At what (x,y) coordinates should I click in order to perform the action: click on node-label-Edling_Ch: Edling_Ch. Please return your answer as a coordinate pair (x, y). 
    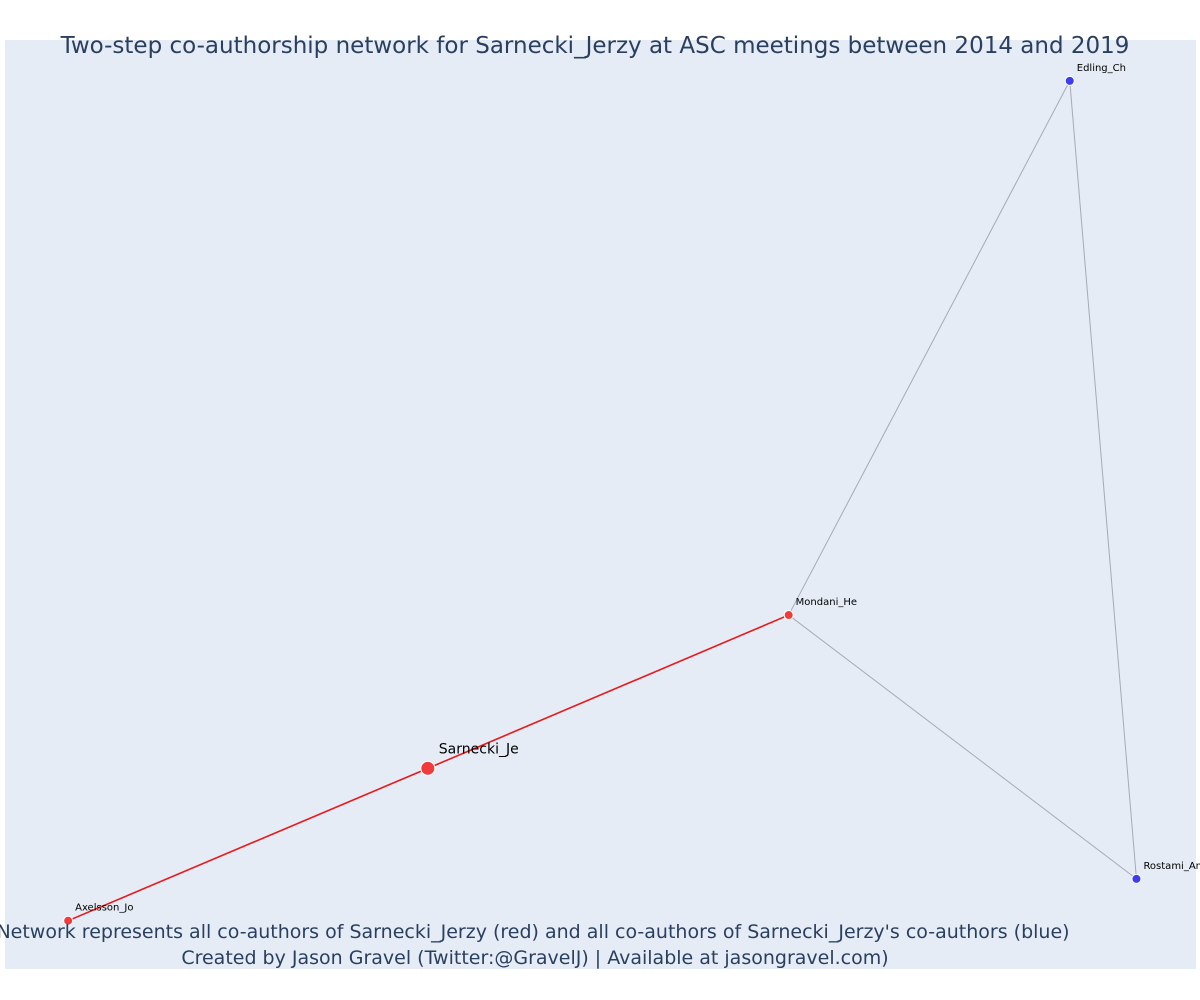
    Looking at the image, I should click on (1101, 68).